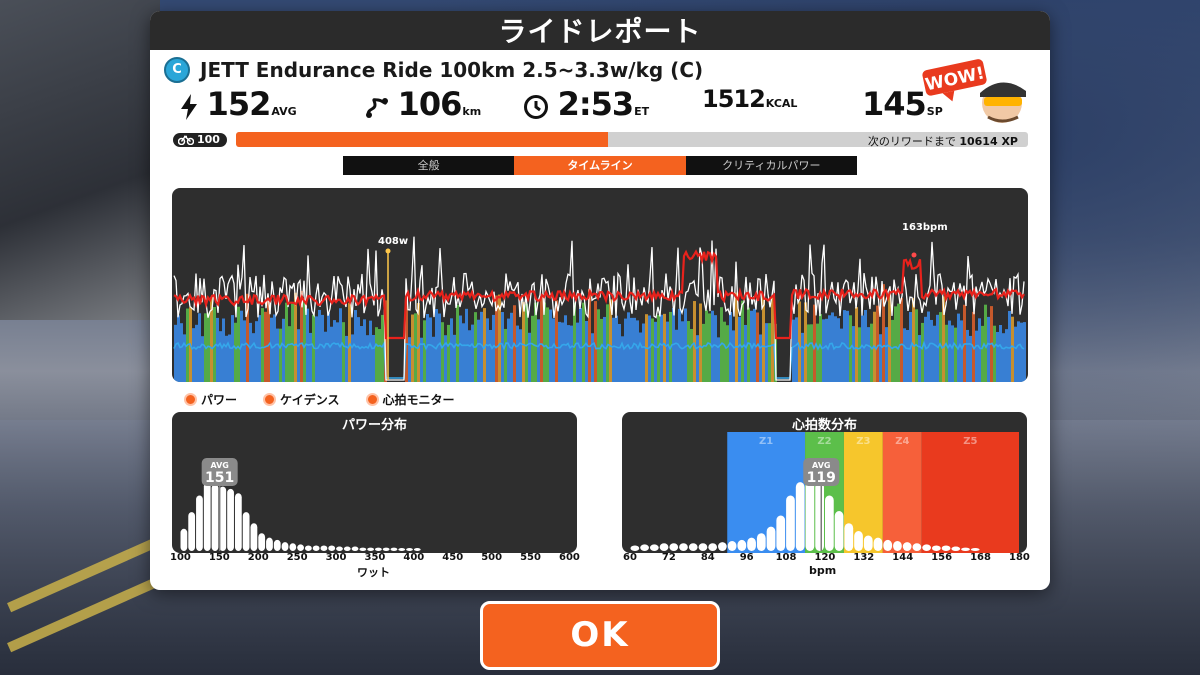 The image size is (1200, 675). What do you see at coordinates (530, 557) in the screenshot?
I see `axis-tick-label: 550` at bounding box center [530, 557].